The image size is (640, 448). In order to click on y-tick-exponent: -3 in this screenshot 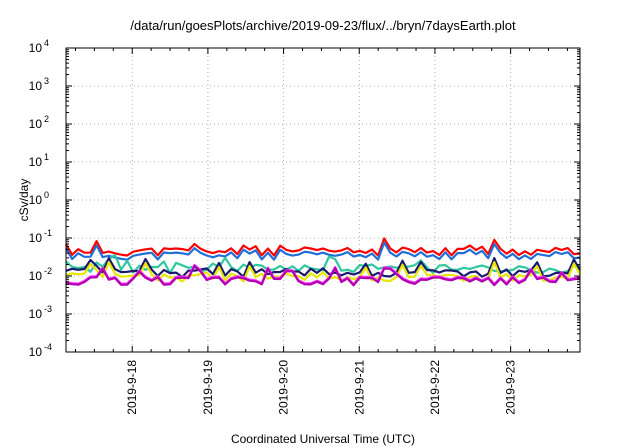, I will do `click(48, 309)`.